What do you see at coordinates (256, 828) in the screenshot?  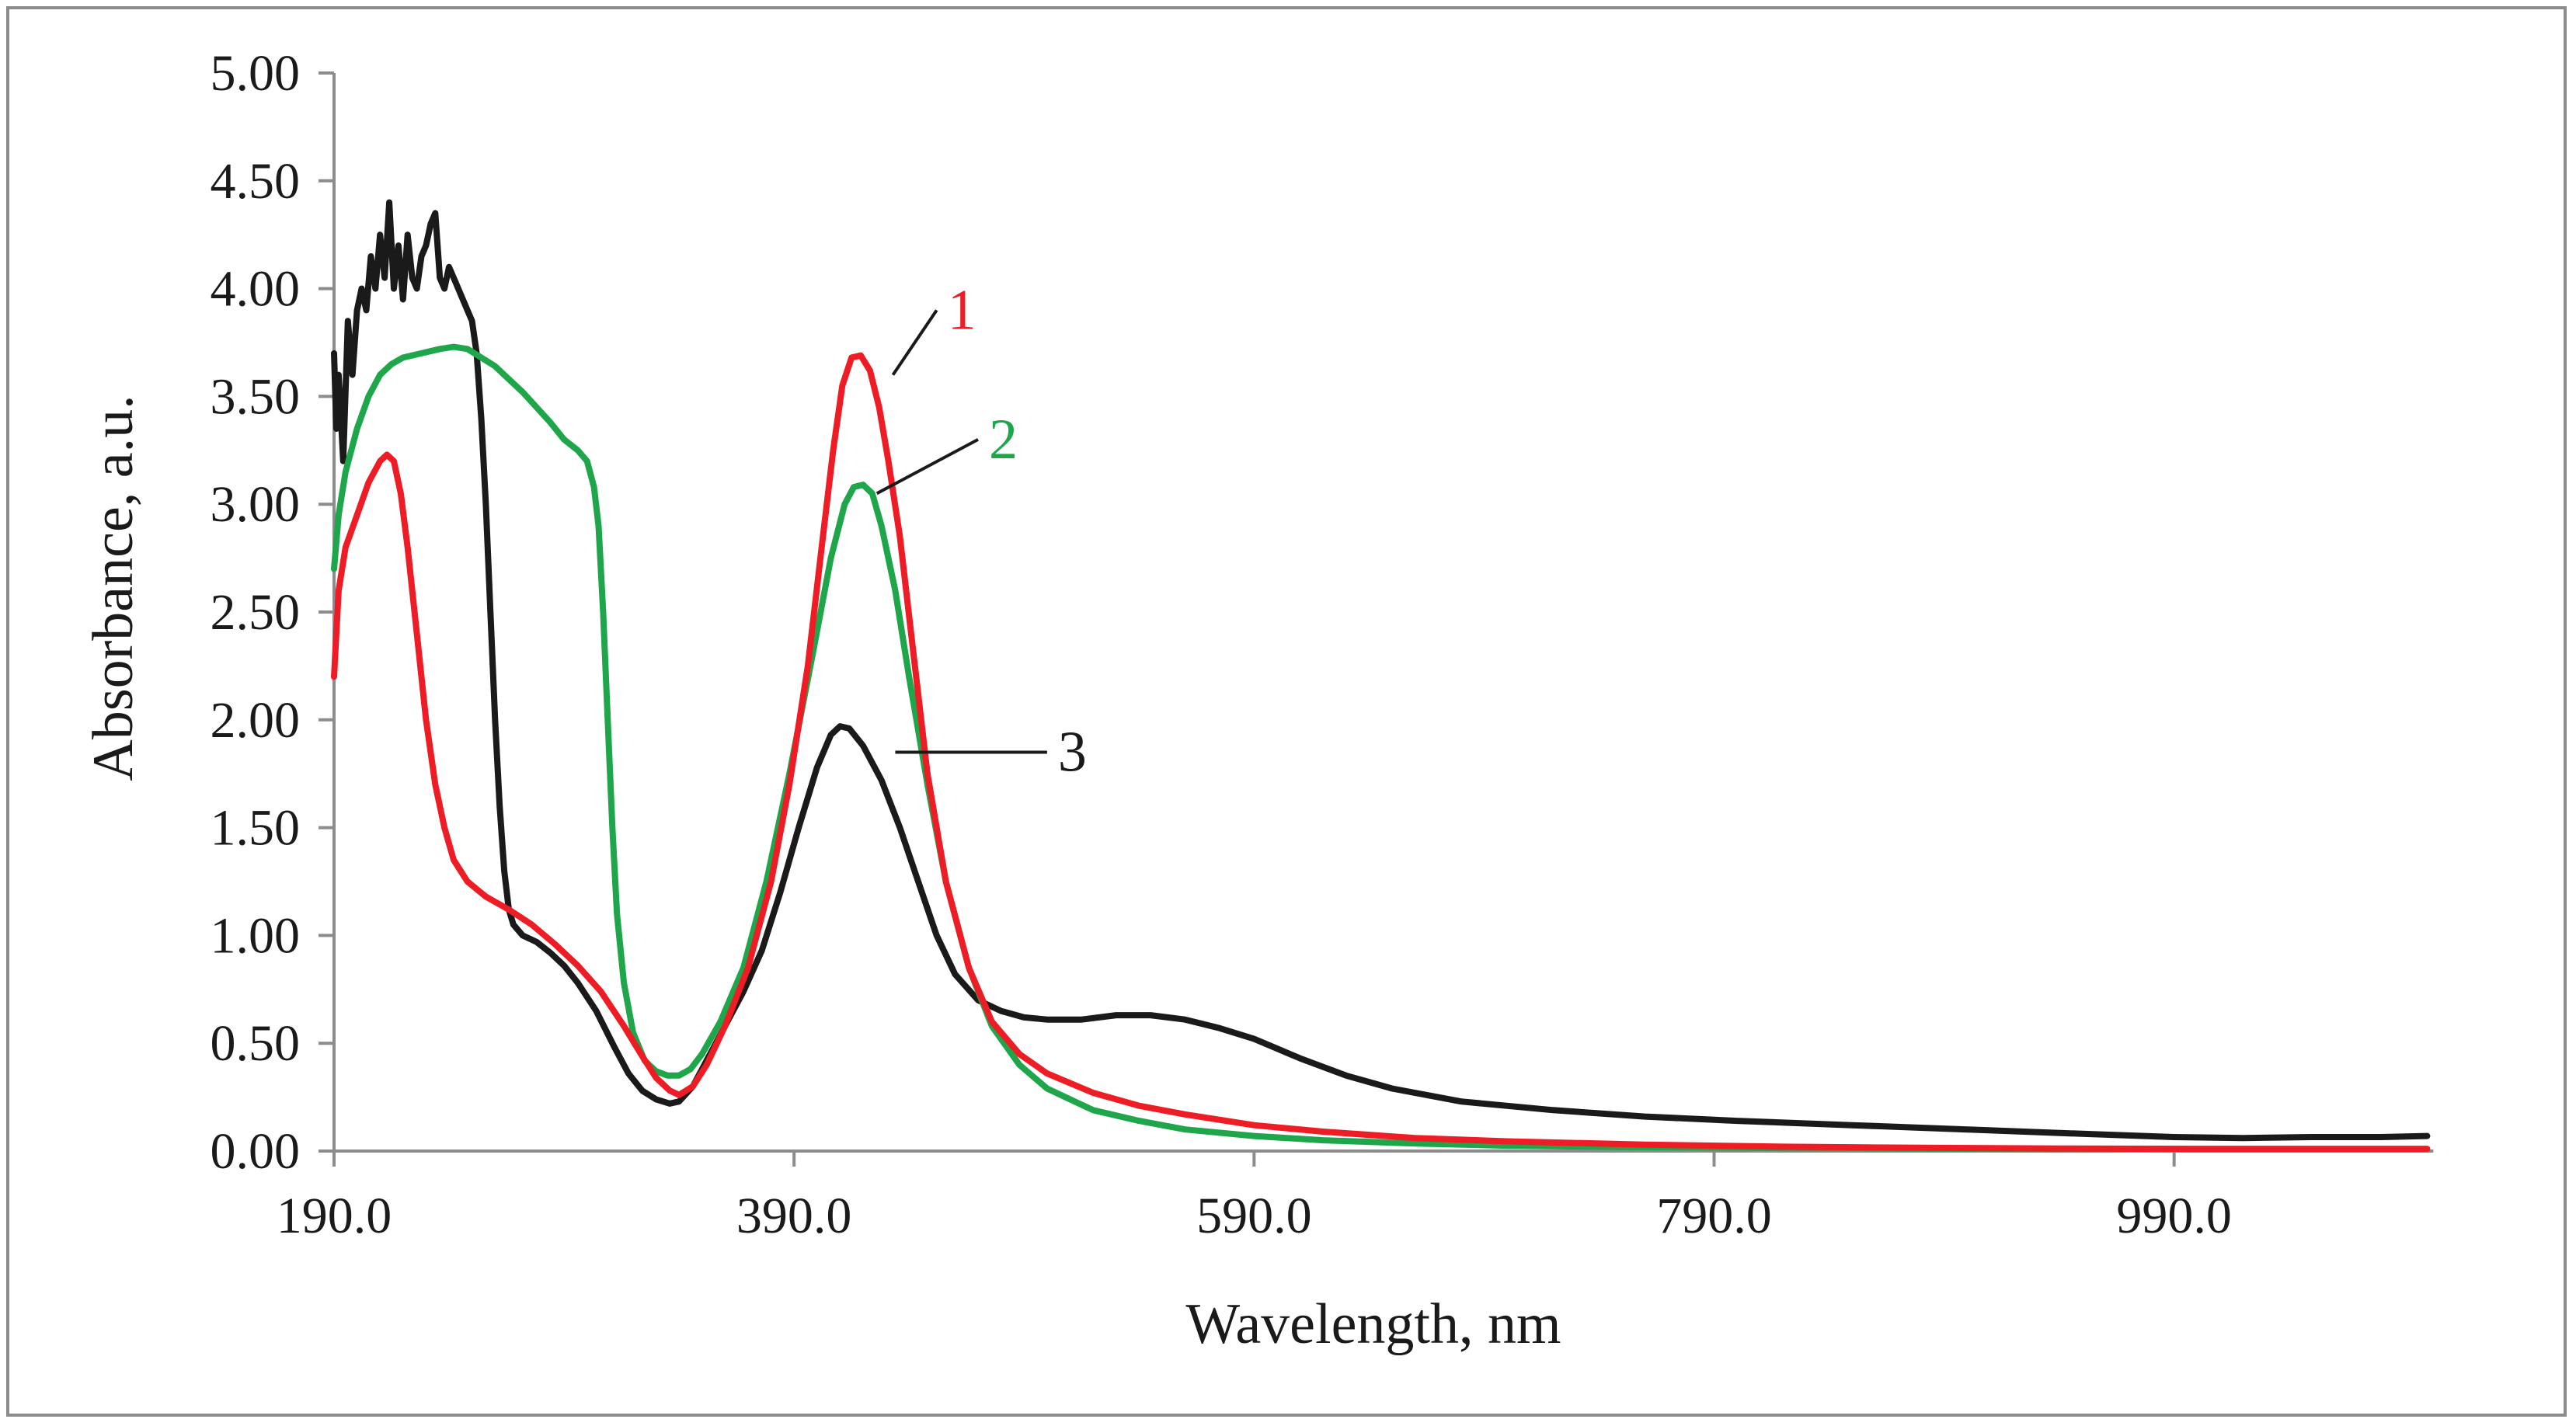 I see `y-tick-label: 1.50` at bounding box center [256, 828].